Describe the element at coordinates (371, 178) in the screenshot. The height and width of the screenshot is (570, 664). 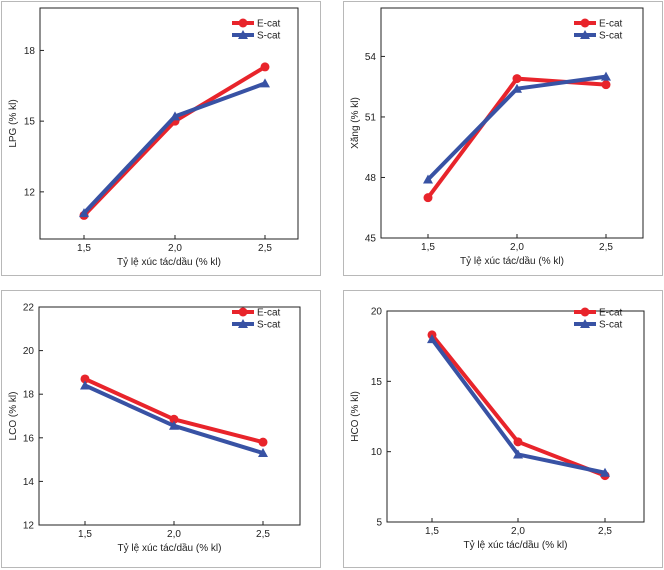
I see `y-tick-label: 48` at that location.